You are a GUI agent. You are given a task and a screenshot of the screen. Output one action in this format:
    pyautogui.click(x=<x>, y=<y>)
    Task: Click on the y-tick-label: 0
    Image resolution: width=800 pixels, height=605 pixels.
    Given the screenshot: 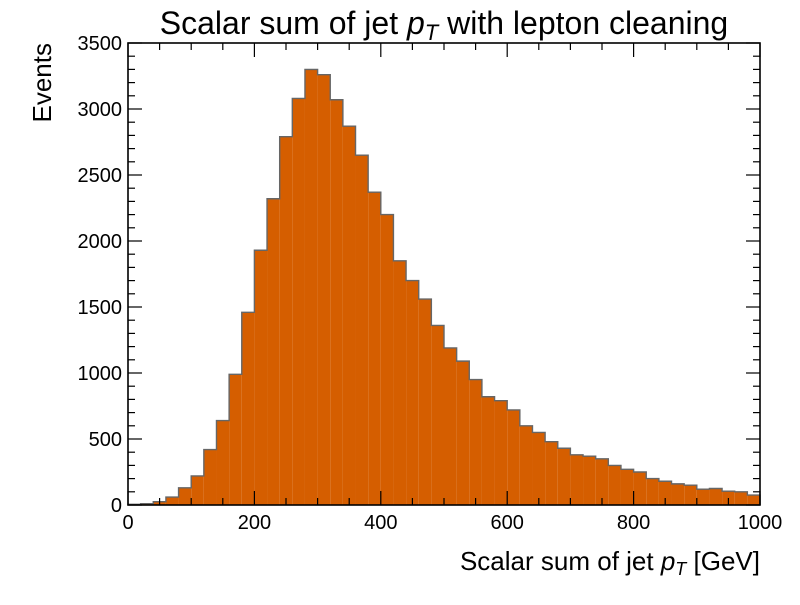 What is the action you would take?
    pyautogui.click(x=116, y=506)
    